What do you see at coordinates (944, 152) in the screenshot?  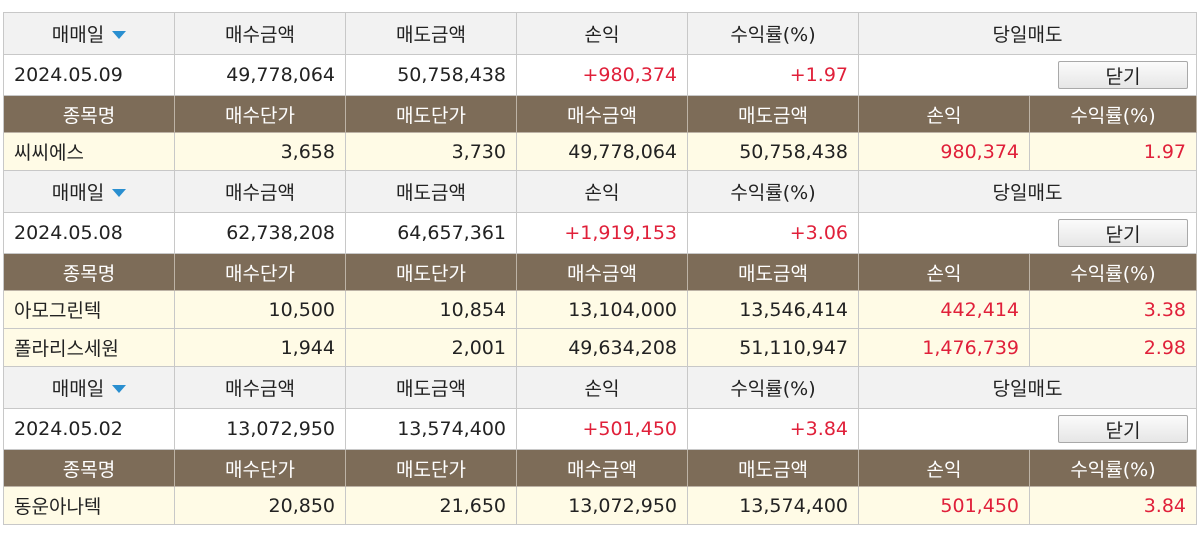 I see `profit: 980,374` at bounding box center [944, 152].